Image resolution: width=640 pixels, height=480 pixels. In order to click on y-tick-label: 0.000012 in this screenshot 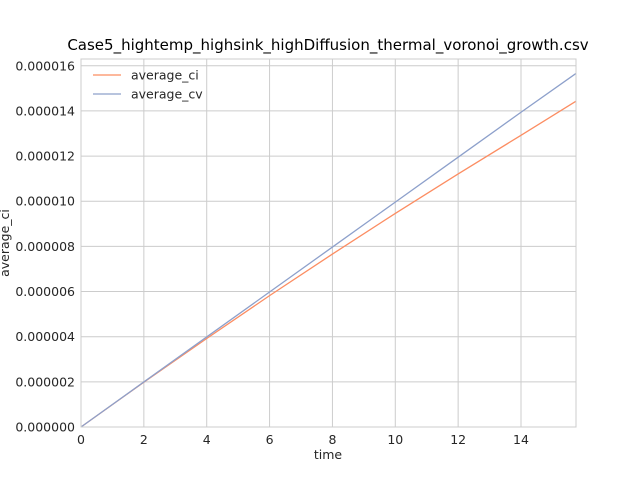, I will do `click(45, 156)`.